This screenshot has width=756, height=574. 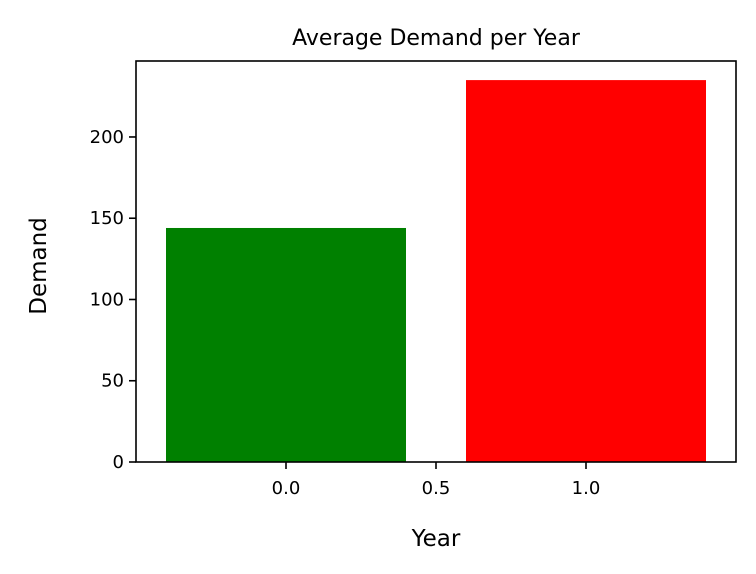 I want to click on y-tick-label-3: 150, so click(x=107, y=218).